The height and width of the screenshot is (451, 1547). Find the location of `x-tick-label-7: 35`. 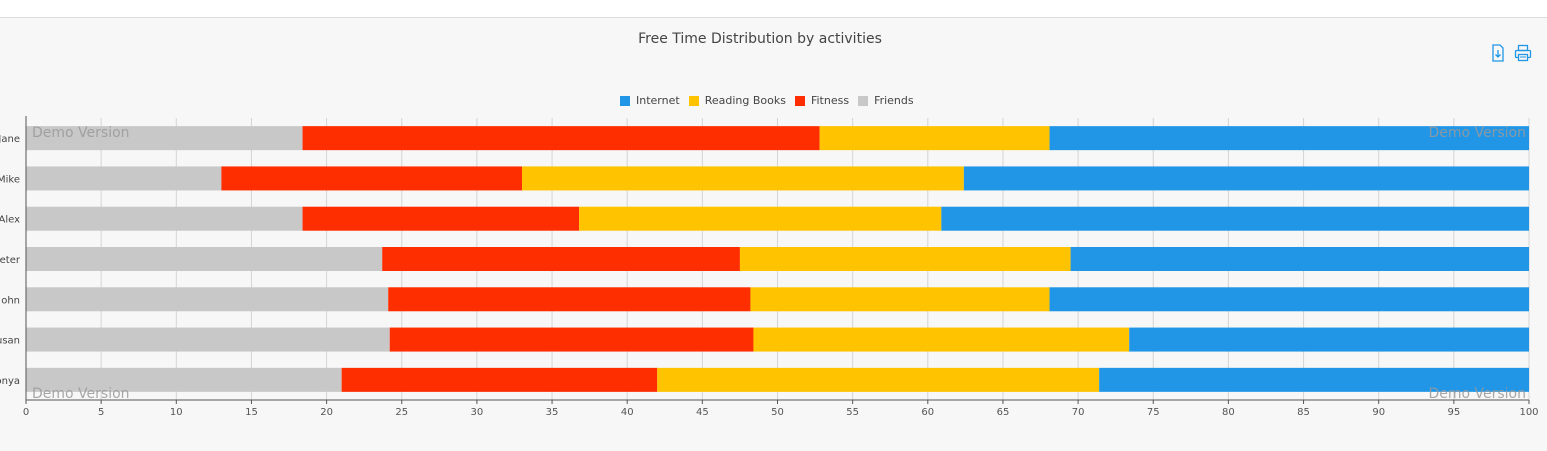

x-tick-label-7: 35 is located at coordinates (552, 412).